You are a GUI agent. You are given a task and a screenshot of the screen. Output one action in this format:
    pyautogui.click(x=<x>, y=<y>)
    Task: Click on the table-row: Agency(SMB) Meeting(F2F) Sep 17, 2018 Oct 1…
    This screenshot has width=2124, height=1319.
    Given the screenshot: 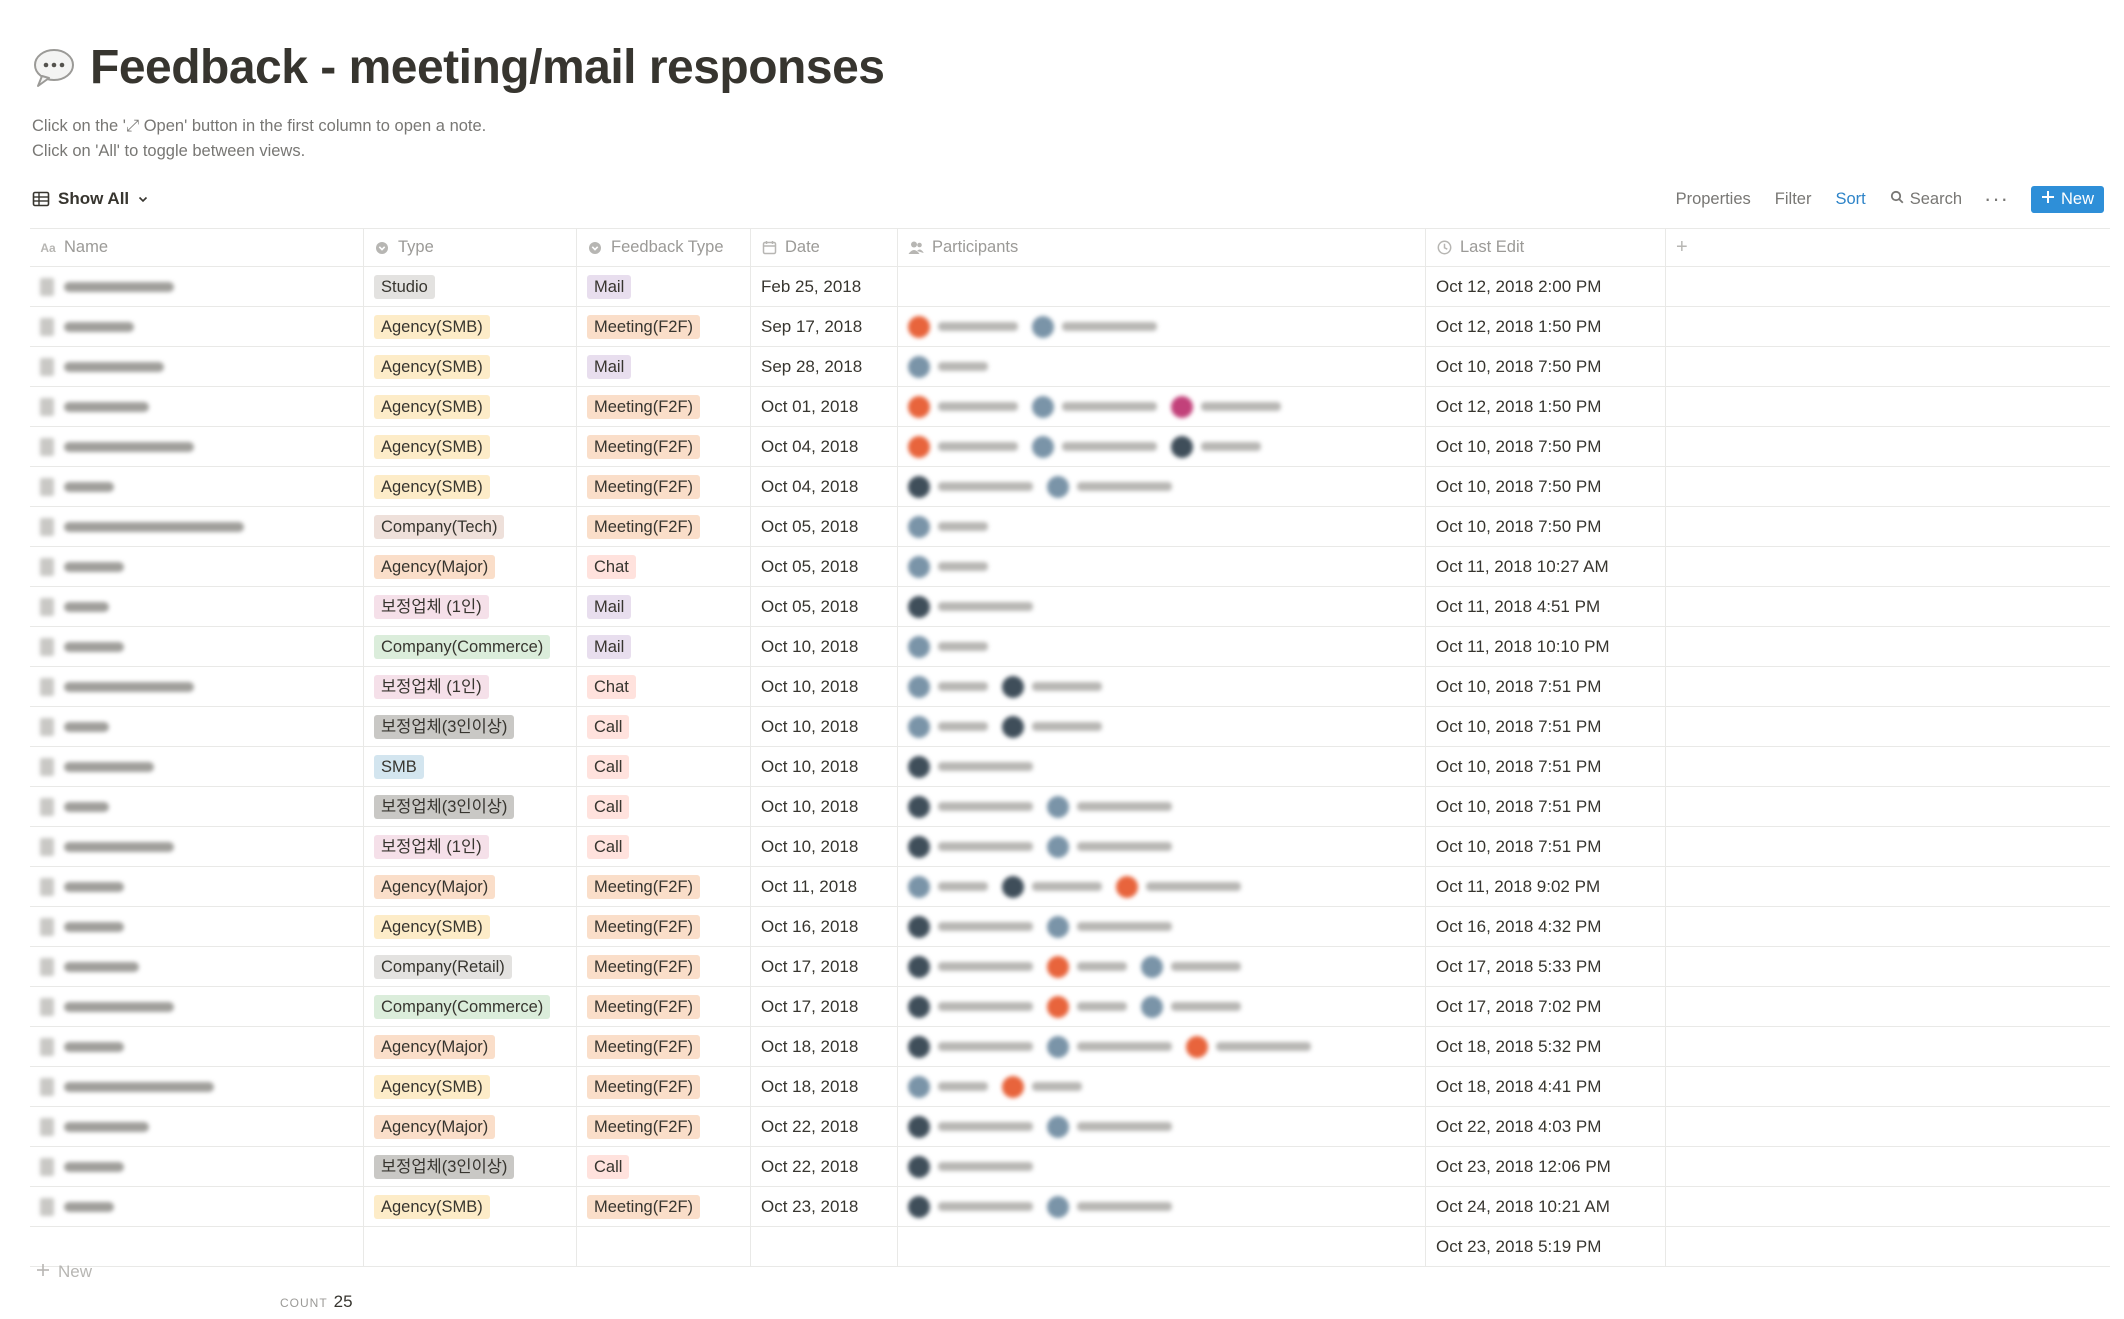 What is the action you would take?
    pyautogui.click(x=1070, y=327)
    